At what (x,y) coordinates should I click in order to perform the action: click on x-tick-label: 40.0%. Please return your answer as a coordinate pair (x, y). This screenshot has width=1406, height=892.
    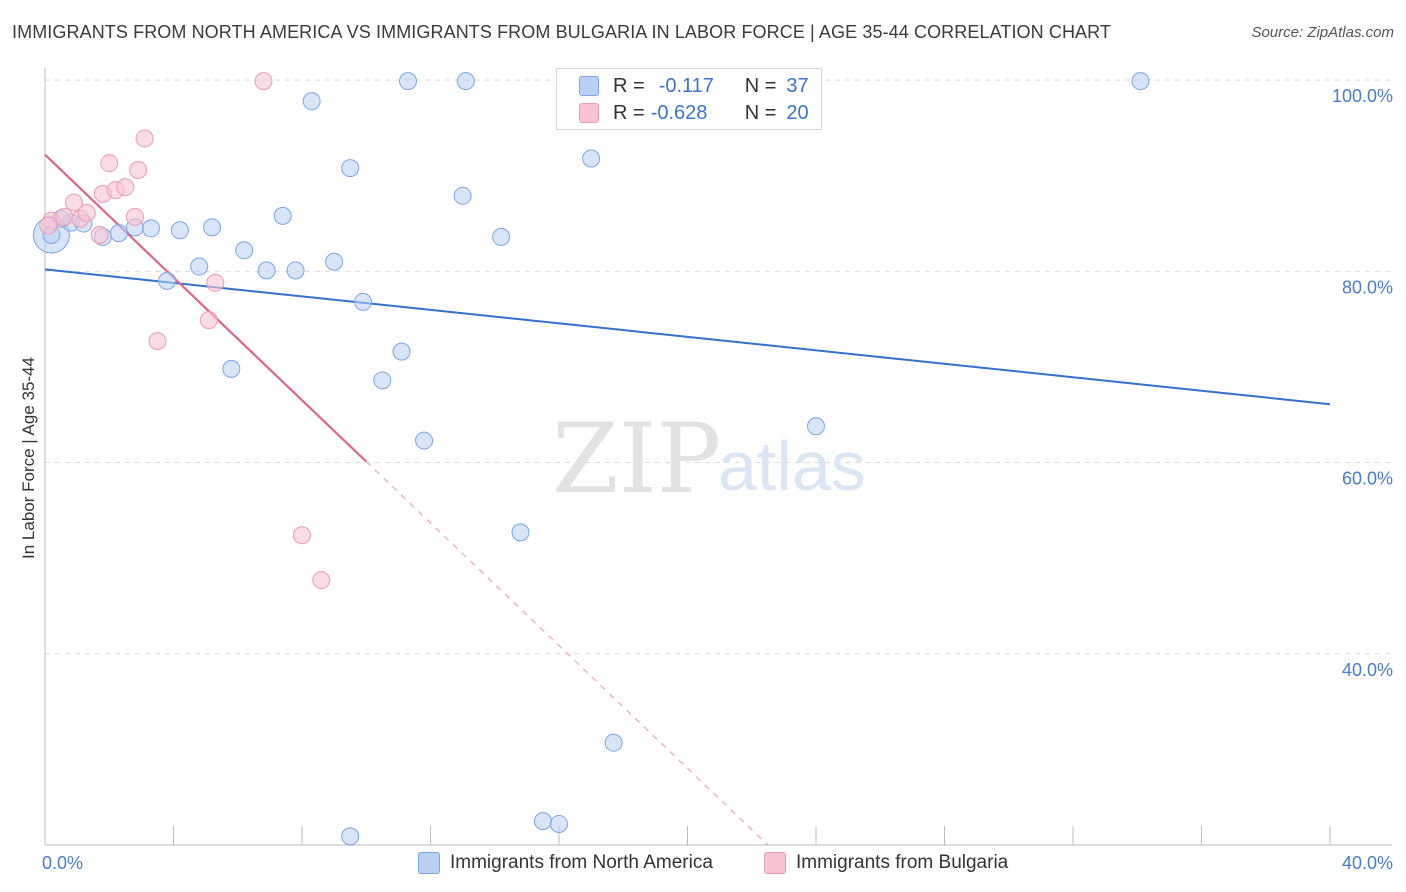
    Looking at the image, I should click on (1367, 863).